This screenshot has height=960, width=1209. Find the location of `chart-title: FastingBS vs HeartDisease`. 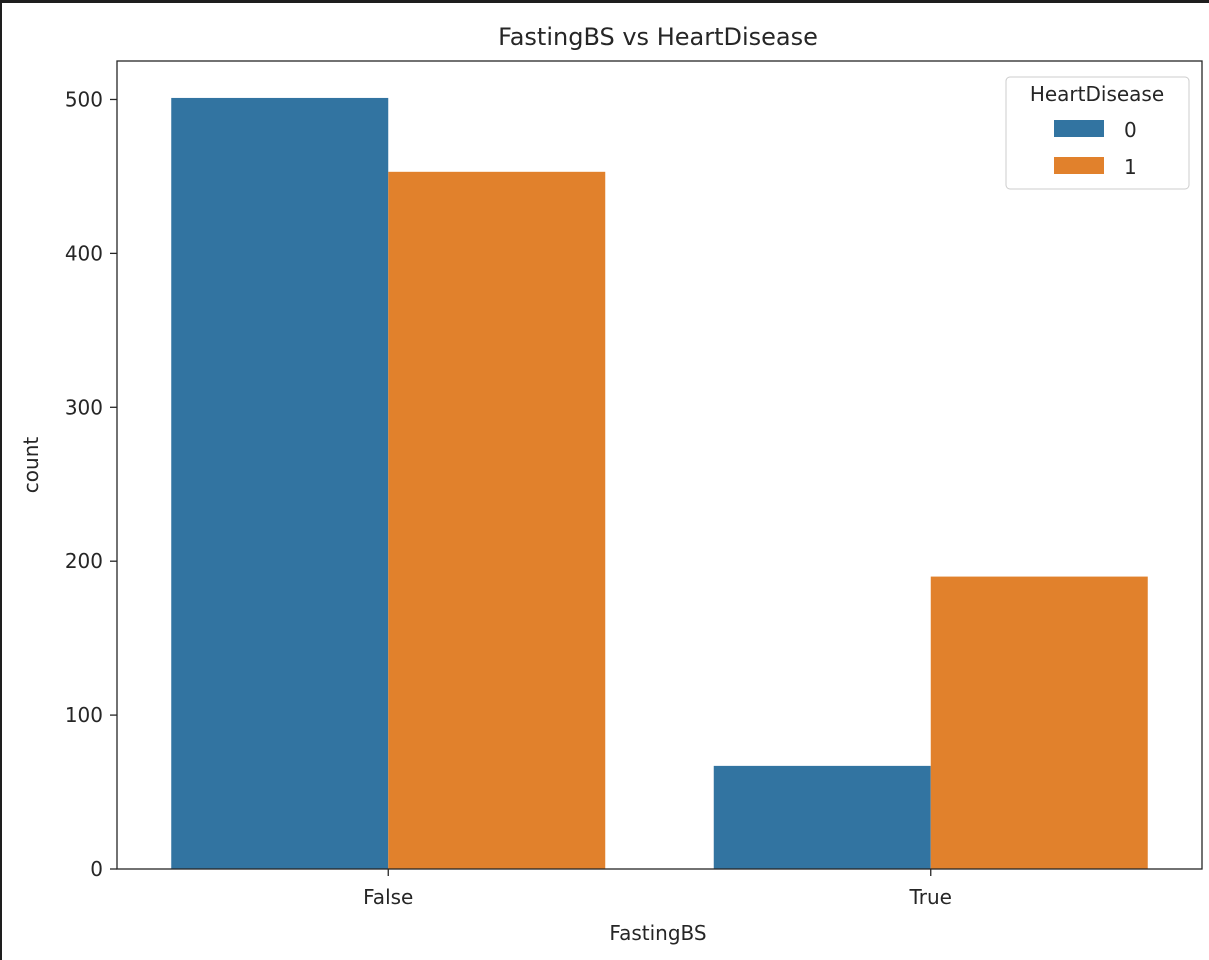

chart-title: FastingBS vs HeartDisease is located at coordinates (658, 37).